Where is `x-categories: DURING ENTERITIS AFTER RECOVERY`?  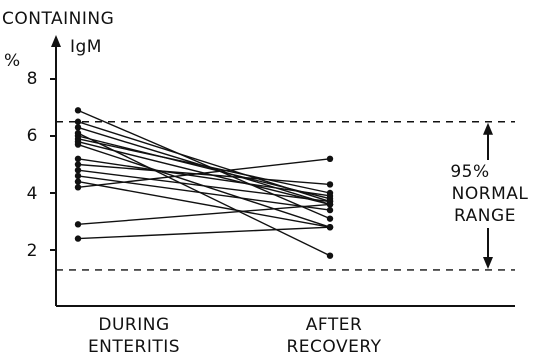 x-categories: DURING ENTERITIS AFTER RECOVERY is located at coordinates (235, 336).